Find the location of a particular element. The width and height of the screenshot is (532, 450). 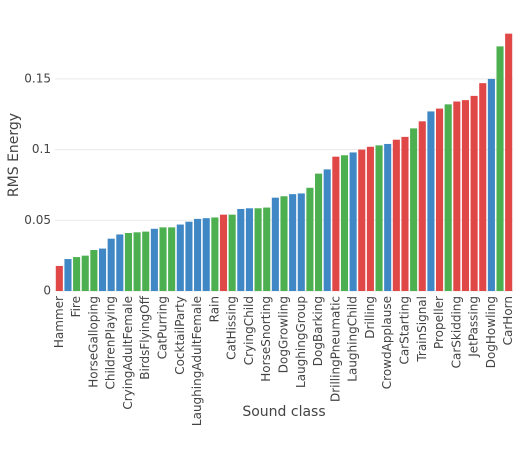

x-tick-label: Propeller is located at coordinates (439, 322).